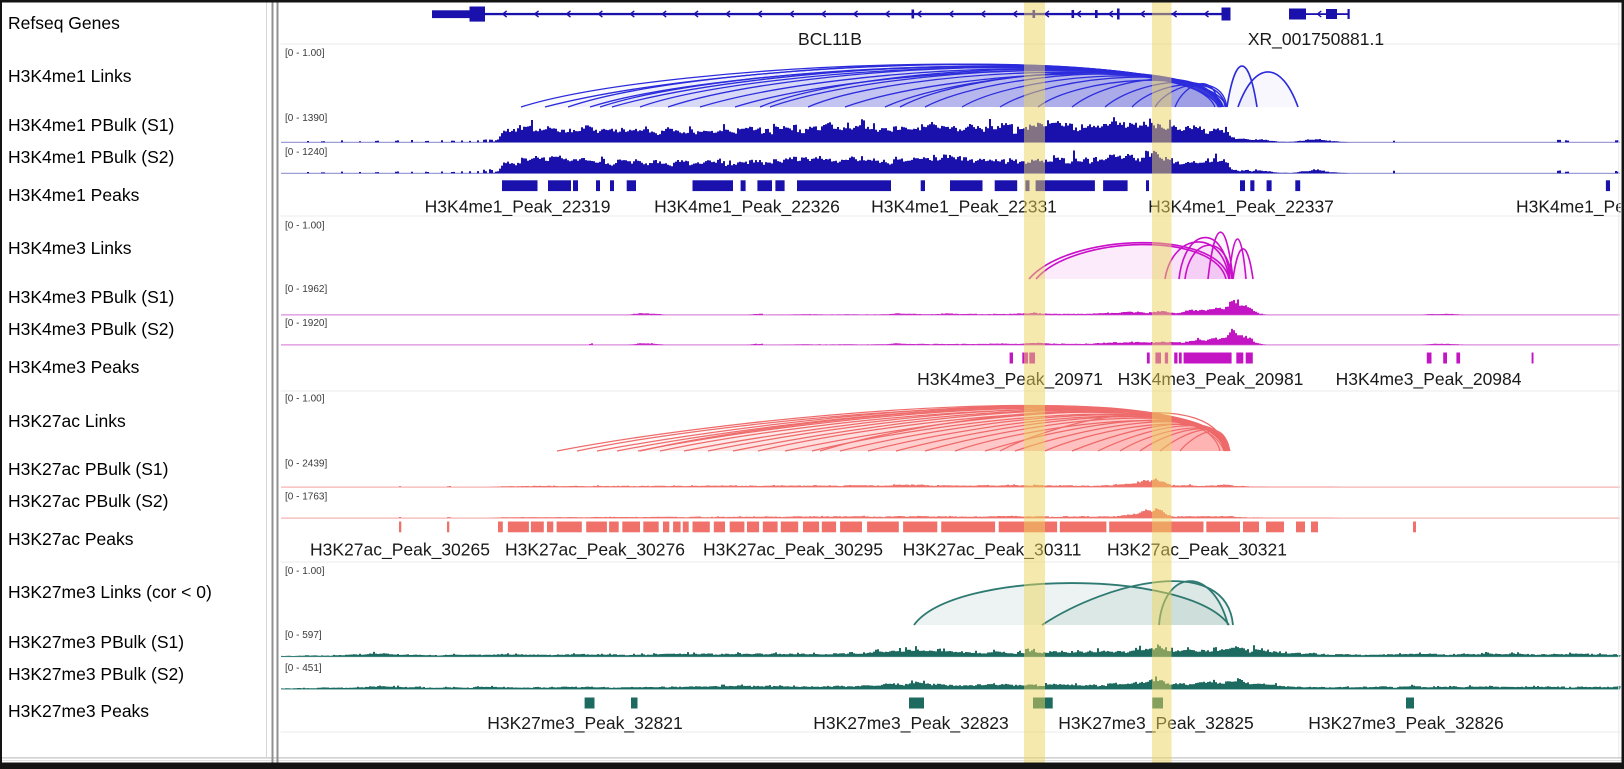  I want to click on svg-text: H3K27ac_Peak_30276, so click(595, 550).